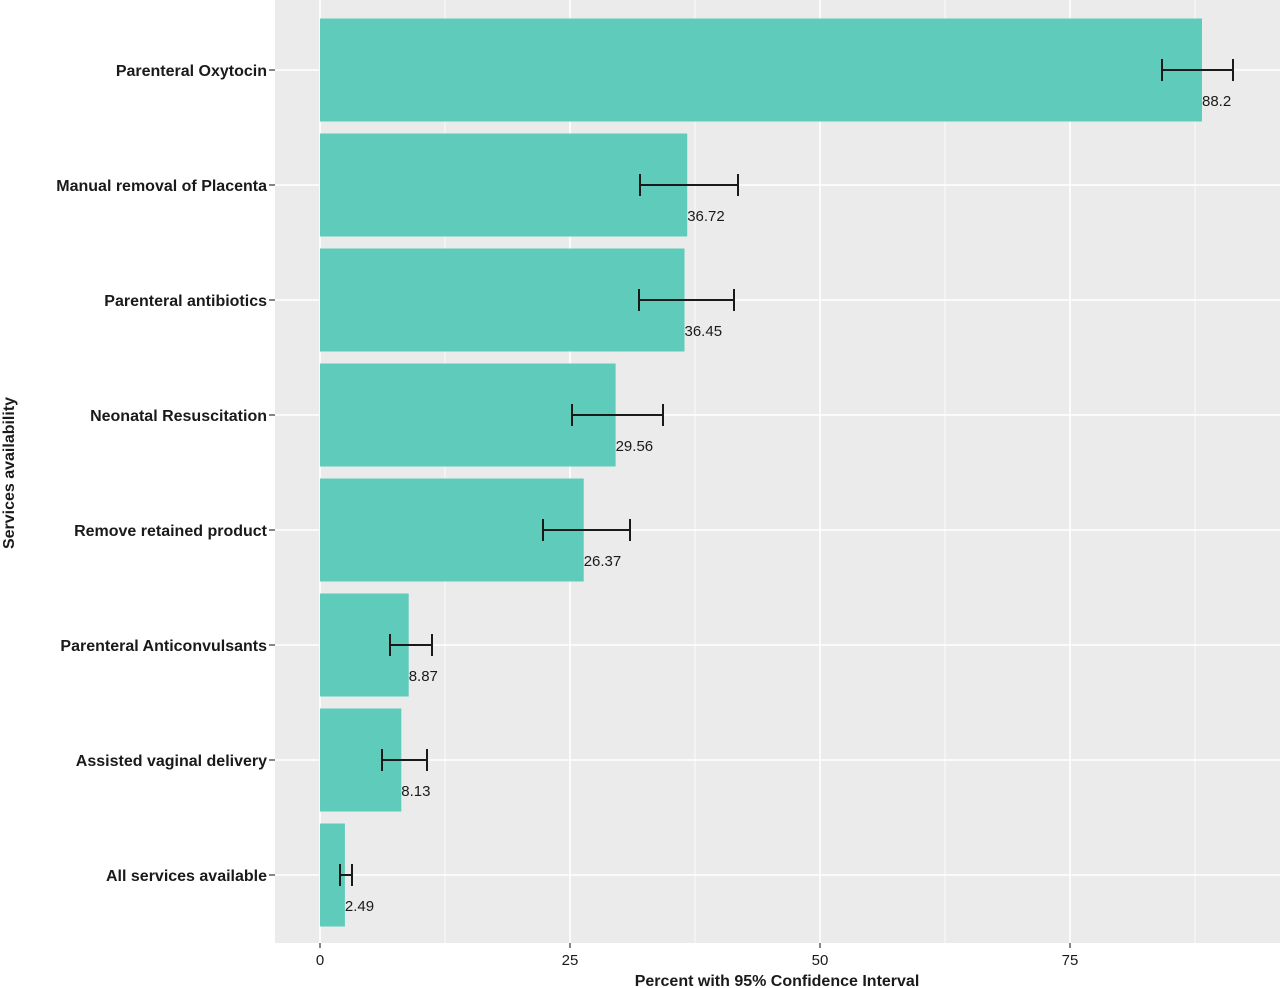 The width and height of the screenshot is (1280, 988). I want to click on x-tick-label: 50, so click(820, 960).